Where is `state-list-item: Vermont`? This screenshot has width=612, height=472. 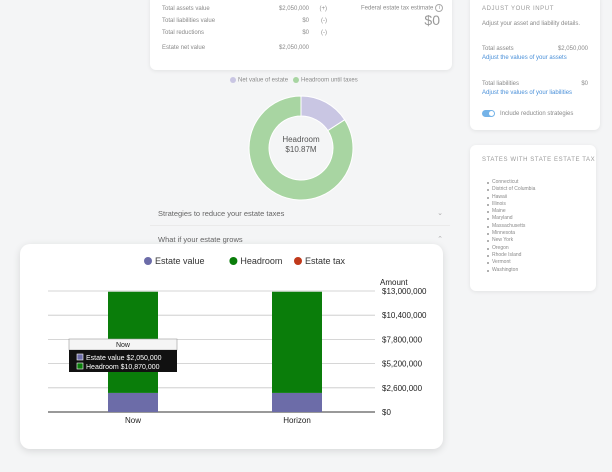 state-list-item: Vermont is located at coordinates (510, 262).